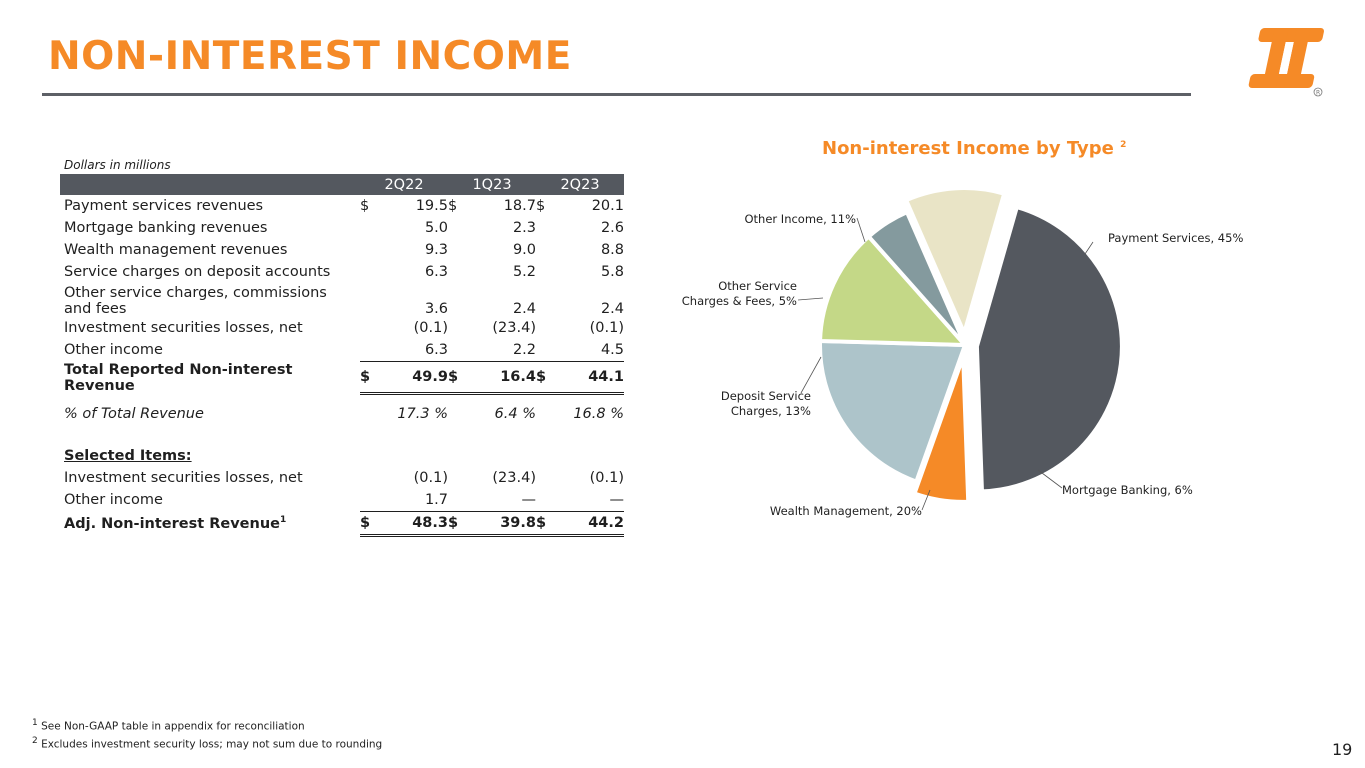 This screenshot has width=1365, height=768. Describe the element at coordinates (1123, 145) in the screenshot. I see `footnote-ref: 2` at that location.